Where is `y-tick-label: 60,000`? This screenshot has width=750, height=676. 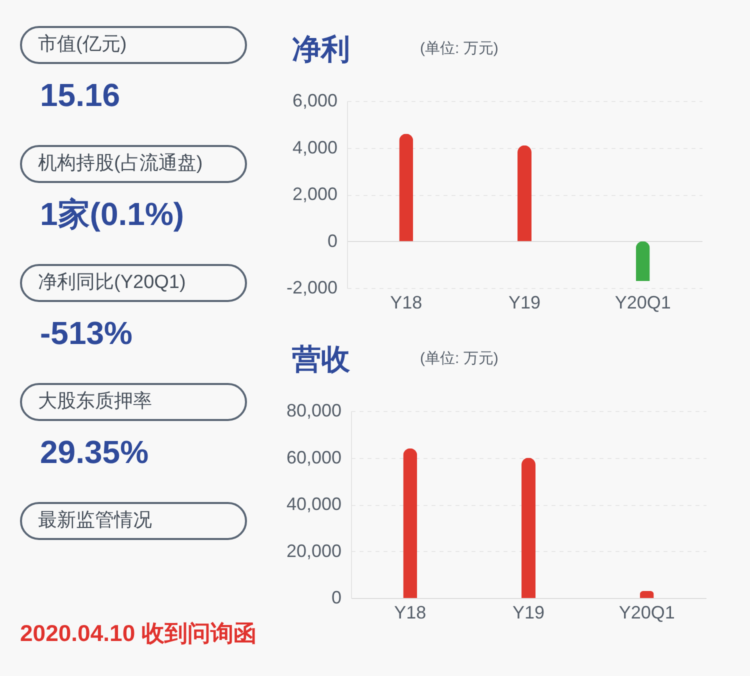
y-tick-label: 60,000 is located at coordinates (314, 457).